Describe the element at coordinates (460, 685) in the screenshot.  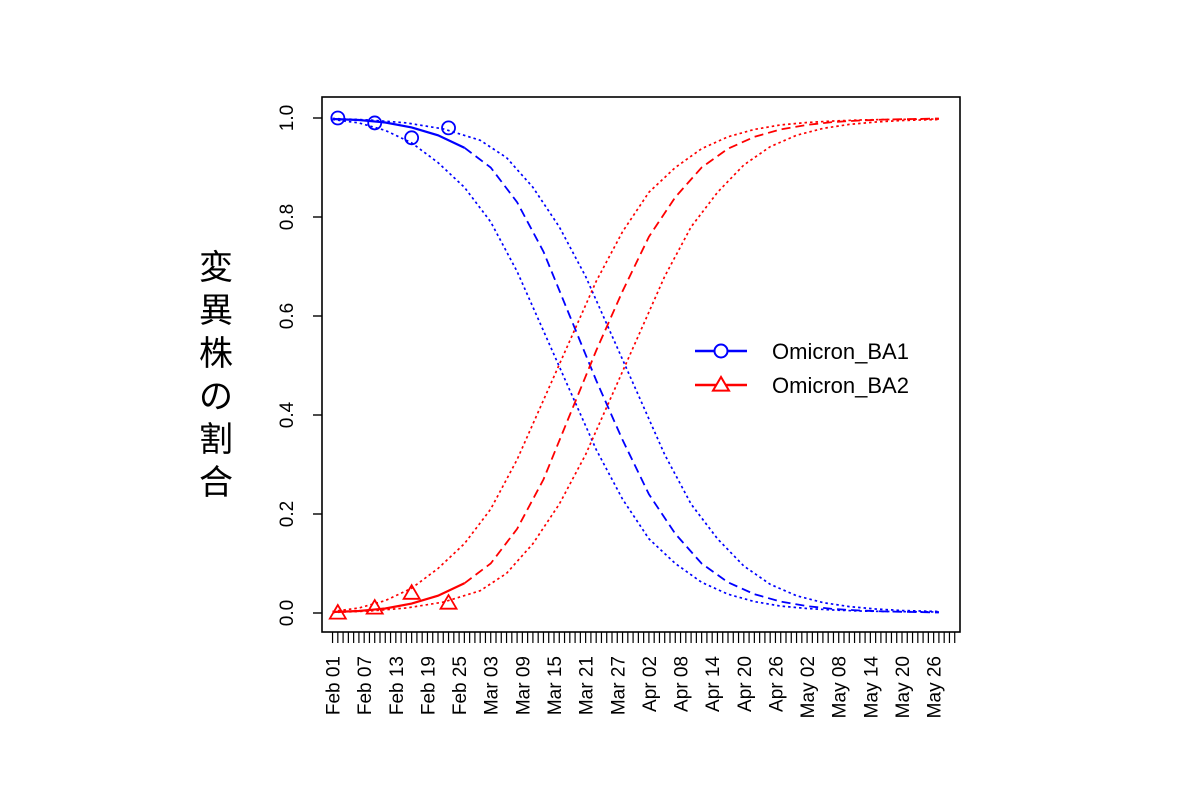
I see `x-tick-label: Feb 25` at that location.